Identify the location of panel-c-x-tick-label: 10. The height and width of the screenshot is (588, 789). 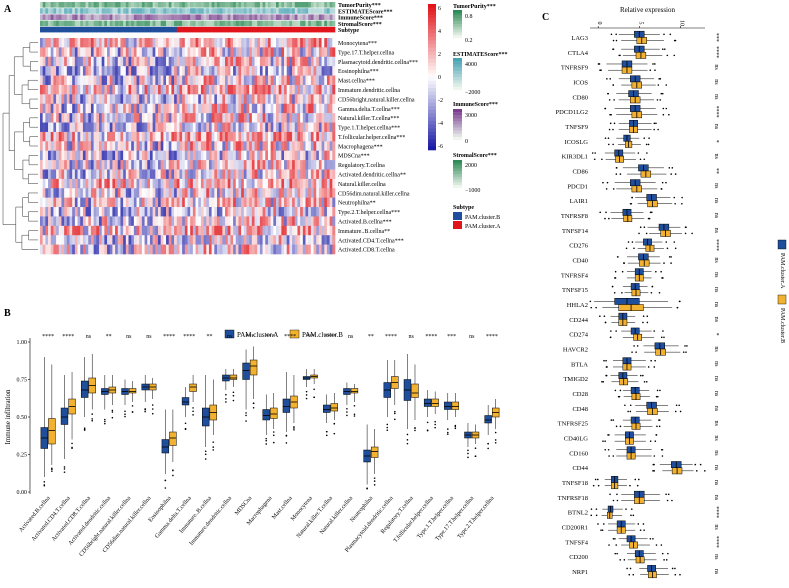
(681, 23).